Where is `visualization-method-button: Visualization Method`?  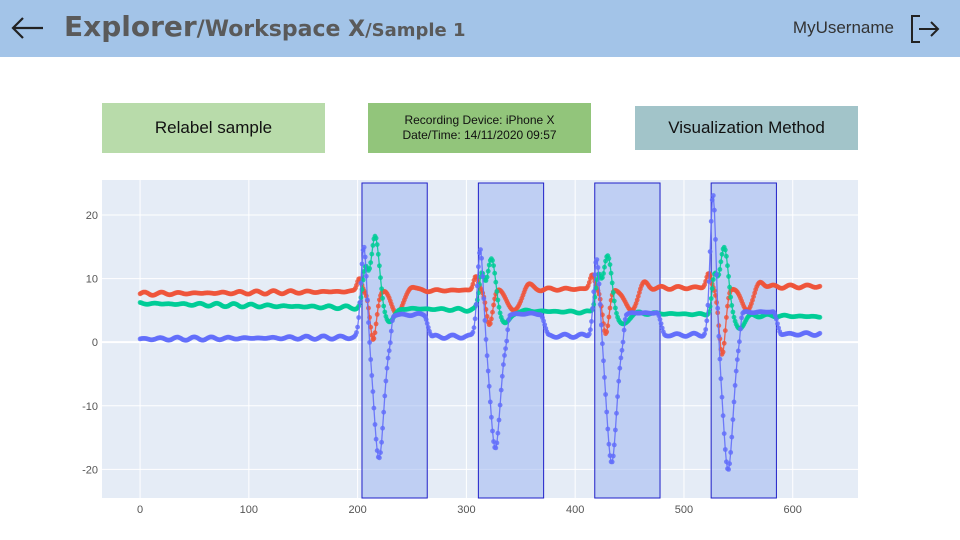 visualization-method-button: Visualization Method is located at coordinates (746, 128).